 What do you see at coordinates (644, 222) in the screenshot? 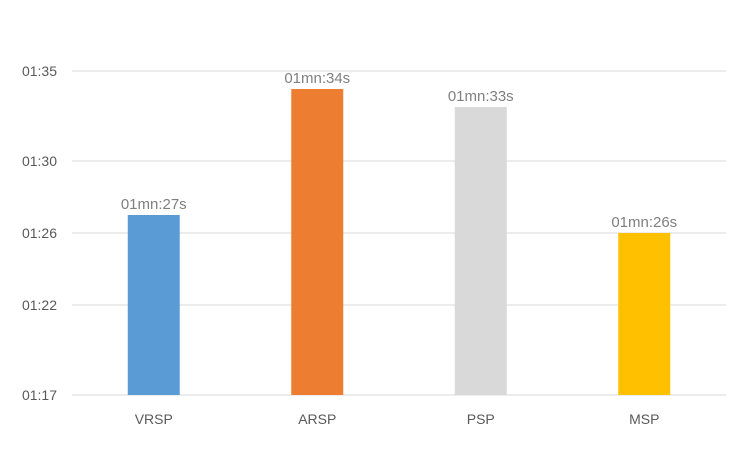
I see `data-label: 01mn:26s` at bounding box center [644, 222].